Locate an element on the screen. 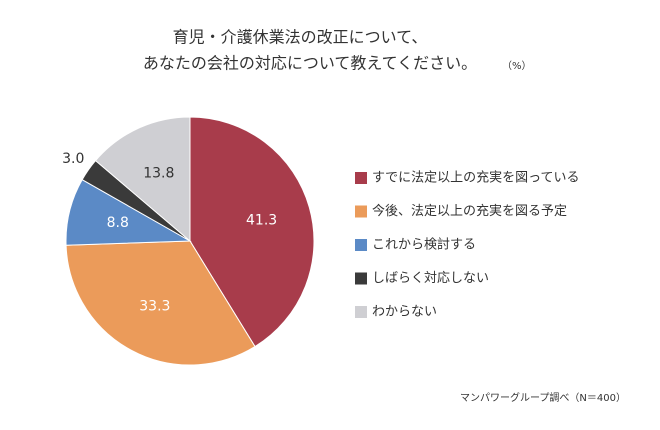 This screenshot has width=660, height=430. legend-label: すでに法定以上の充実を図っている is located at coordinates (475, 178).